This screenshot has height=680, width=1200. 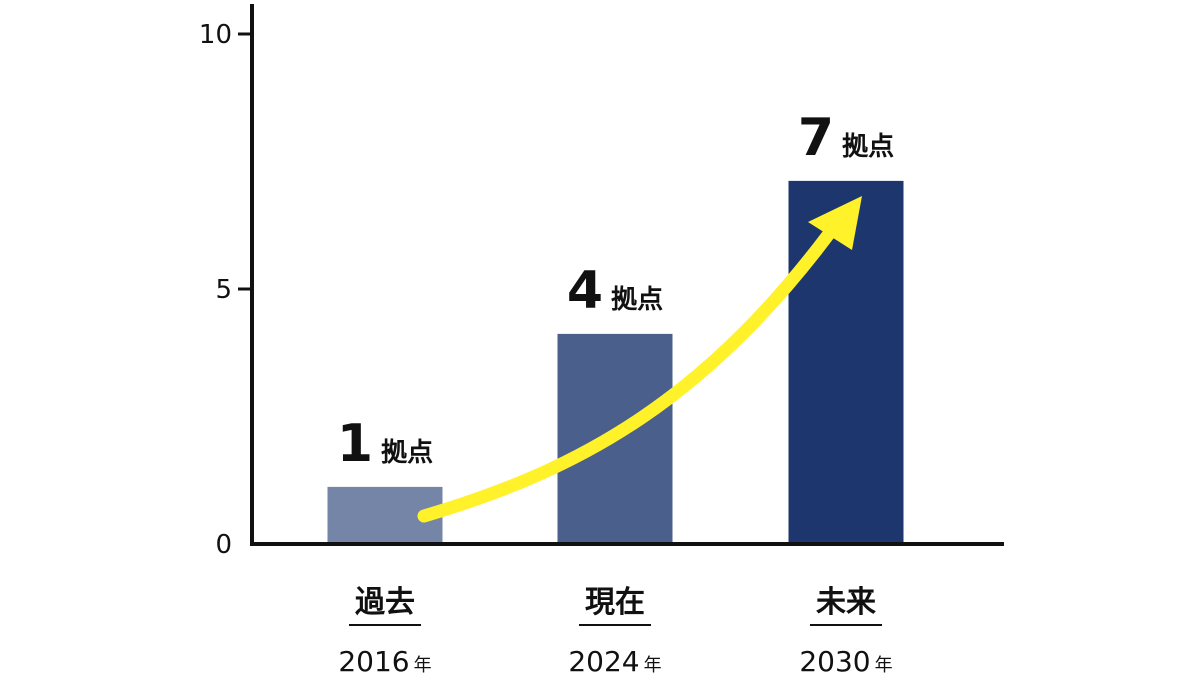 I want to click on year-label-3: 2030 年, so click(x=845, y=661).